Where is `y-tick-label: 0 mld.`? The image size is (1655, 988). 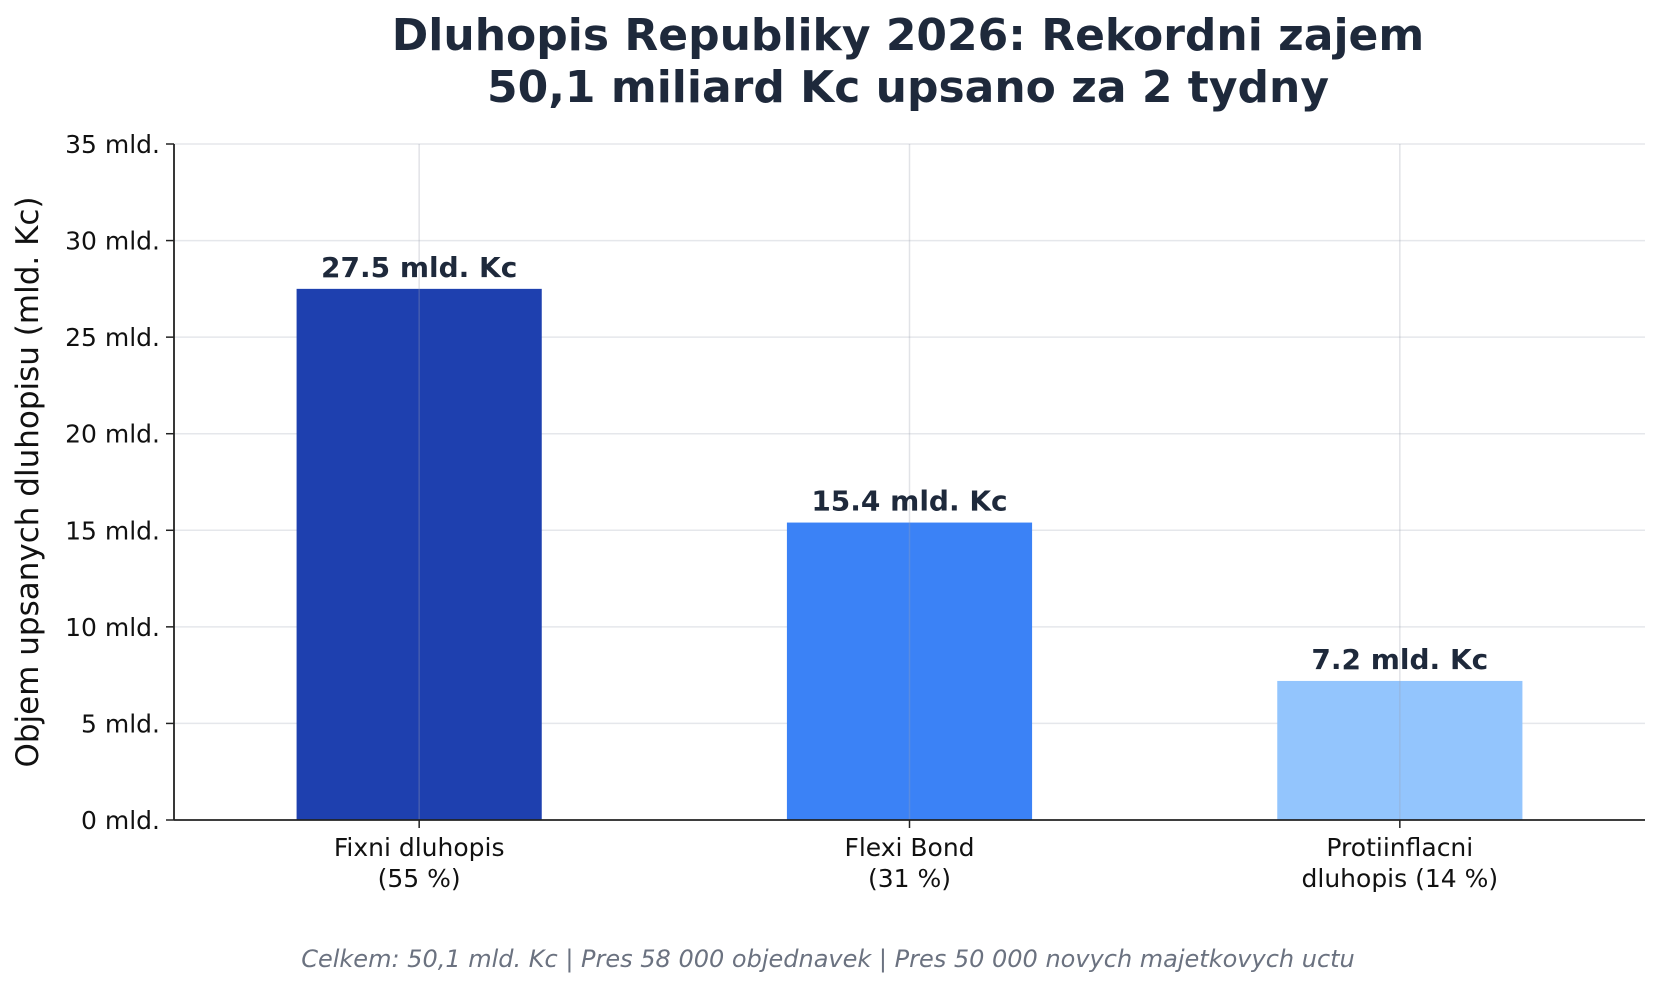 y-tick-label: 0 mld. is located at coordinates (120, 820).